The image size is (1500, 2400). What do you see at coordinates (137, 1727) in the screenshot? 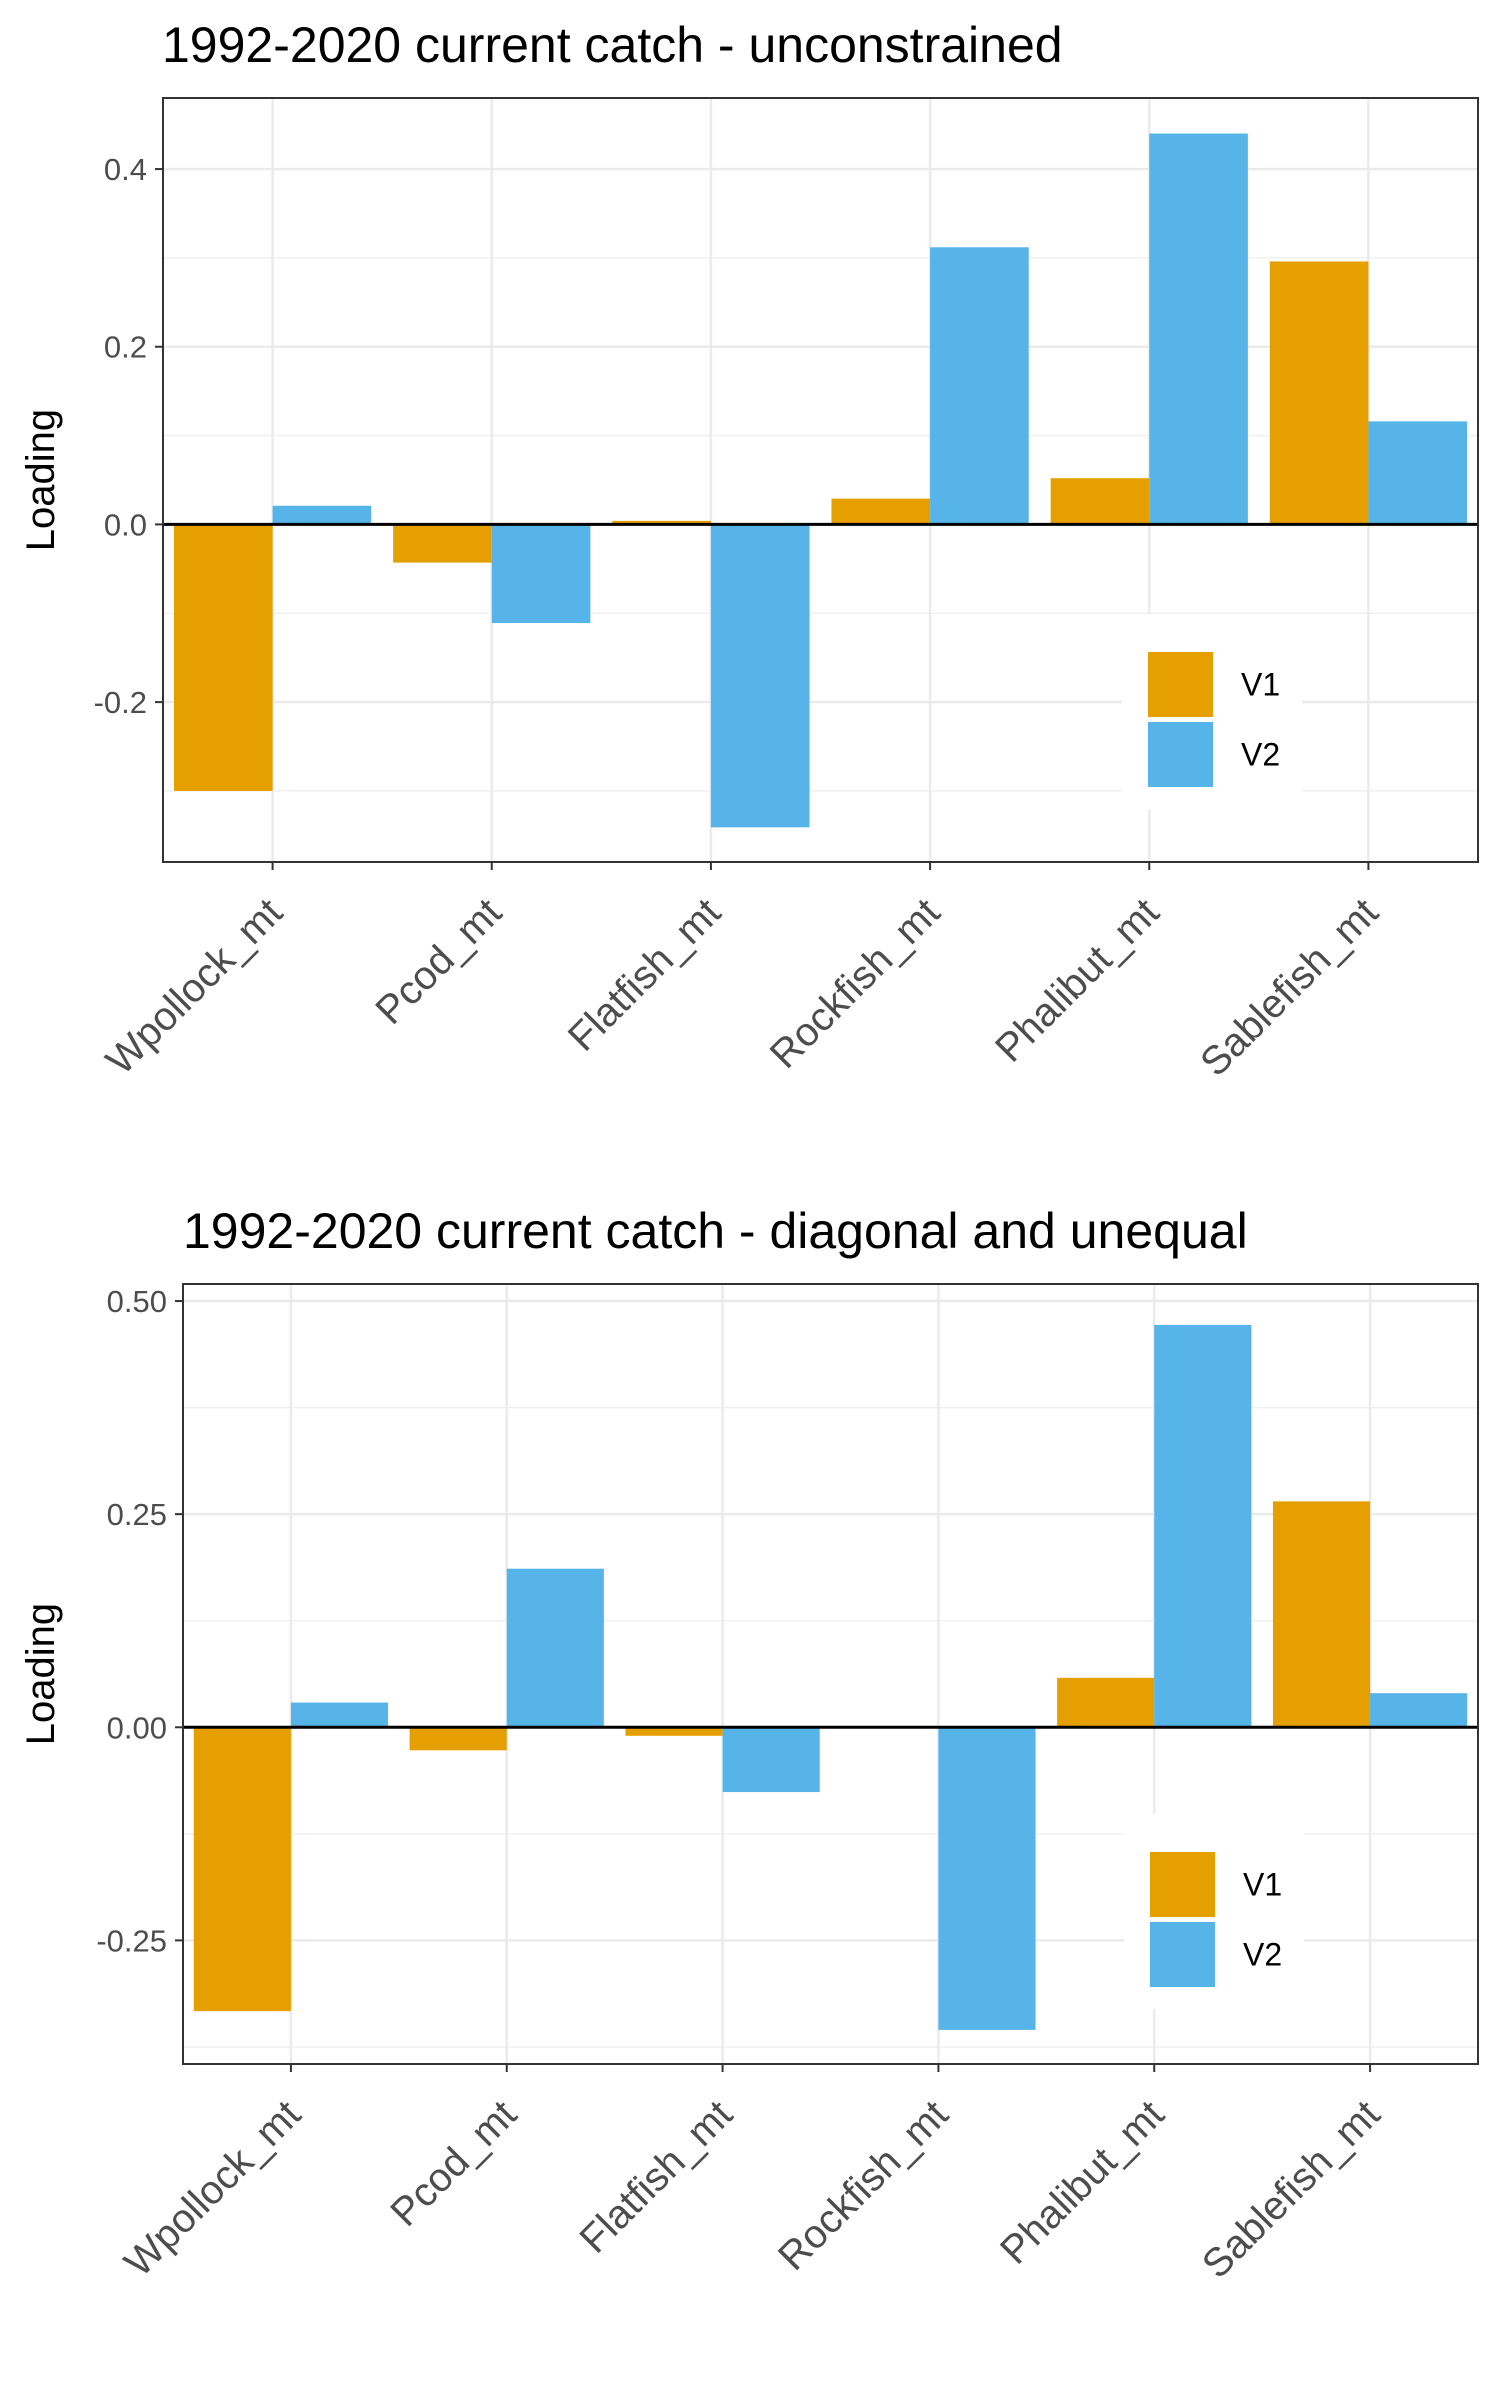
I see `y-tick-label: 0.00` at bounding box center [137, 1727].